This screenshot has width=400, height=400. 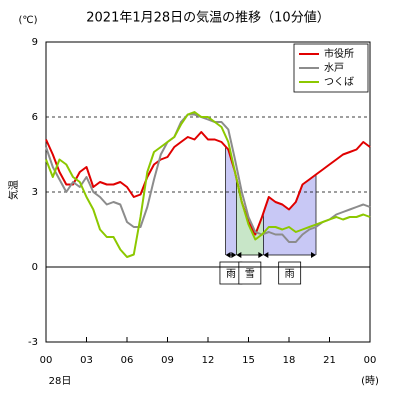 What do you see at coordinates (339, 53) in the screenshot?
I see `legend-label: 市役所` at bounding box center [339, 53].